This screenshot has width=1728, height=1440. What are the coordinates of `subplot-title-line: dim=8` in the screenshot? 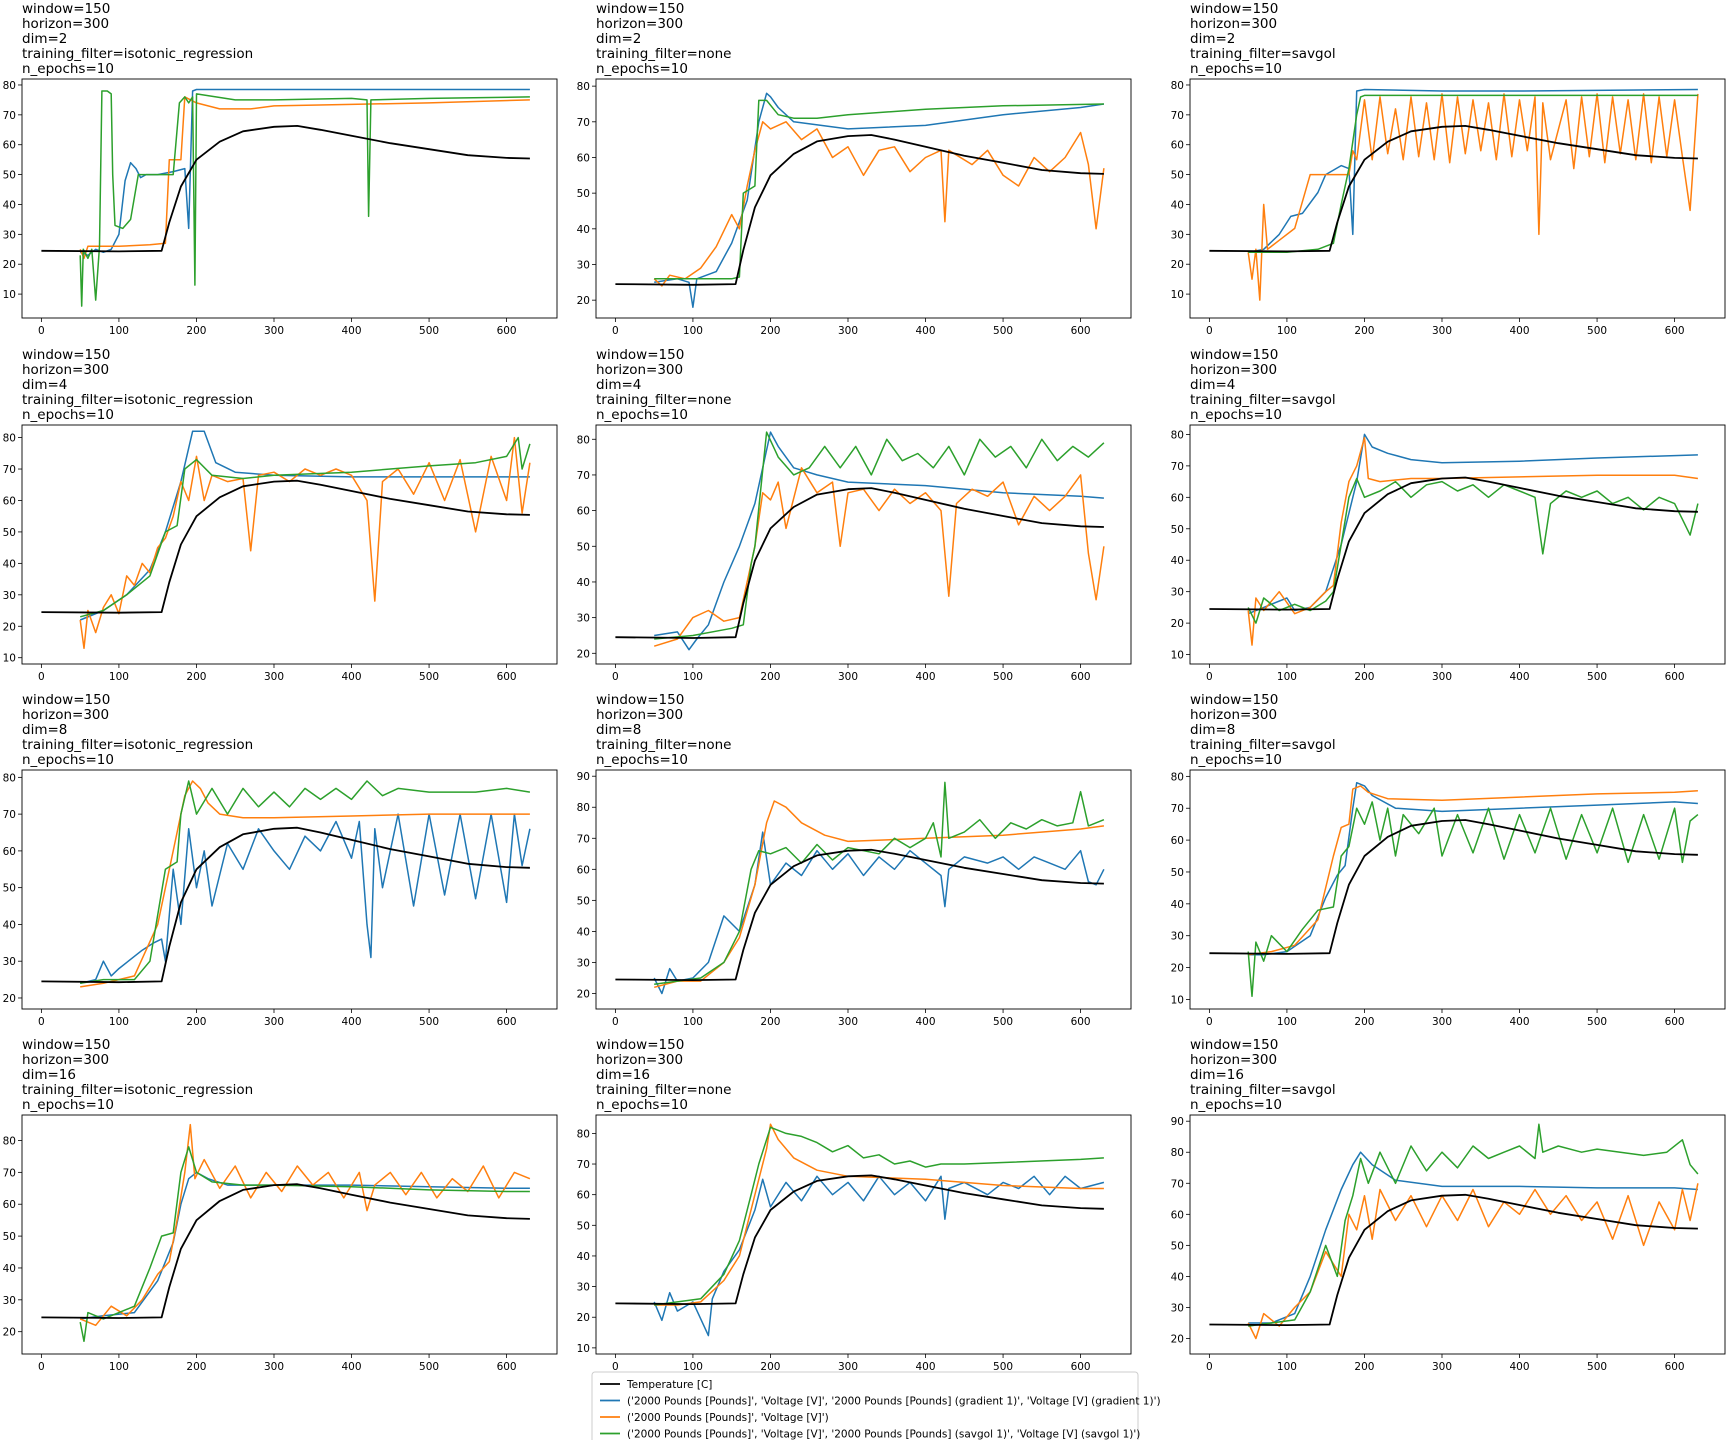 It's located at (44, 730).